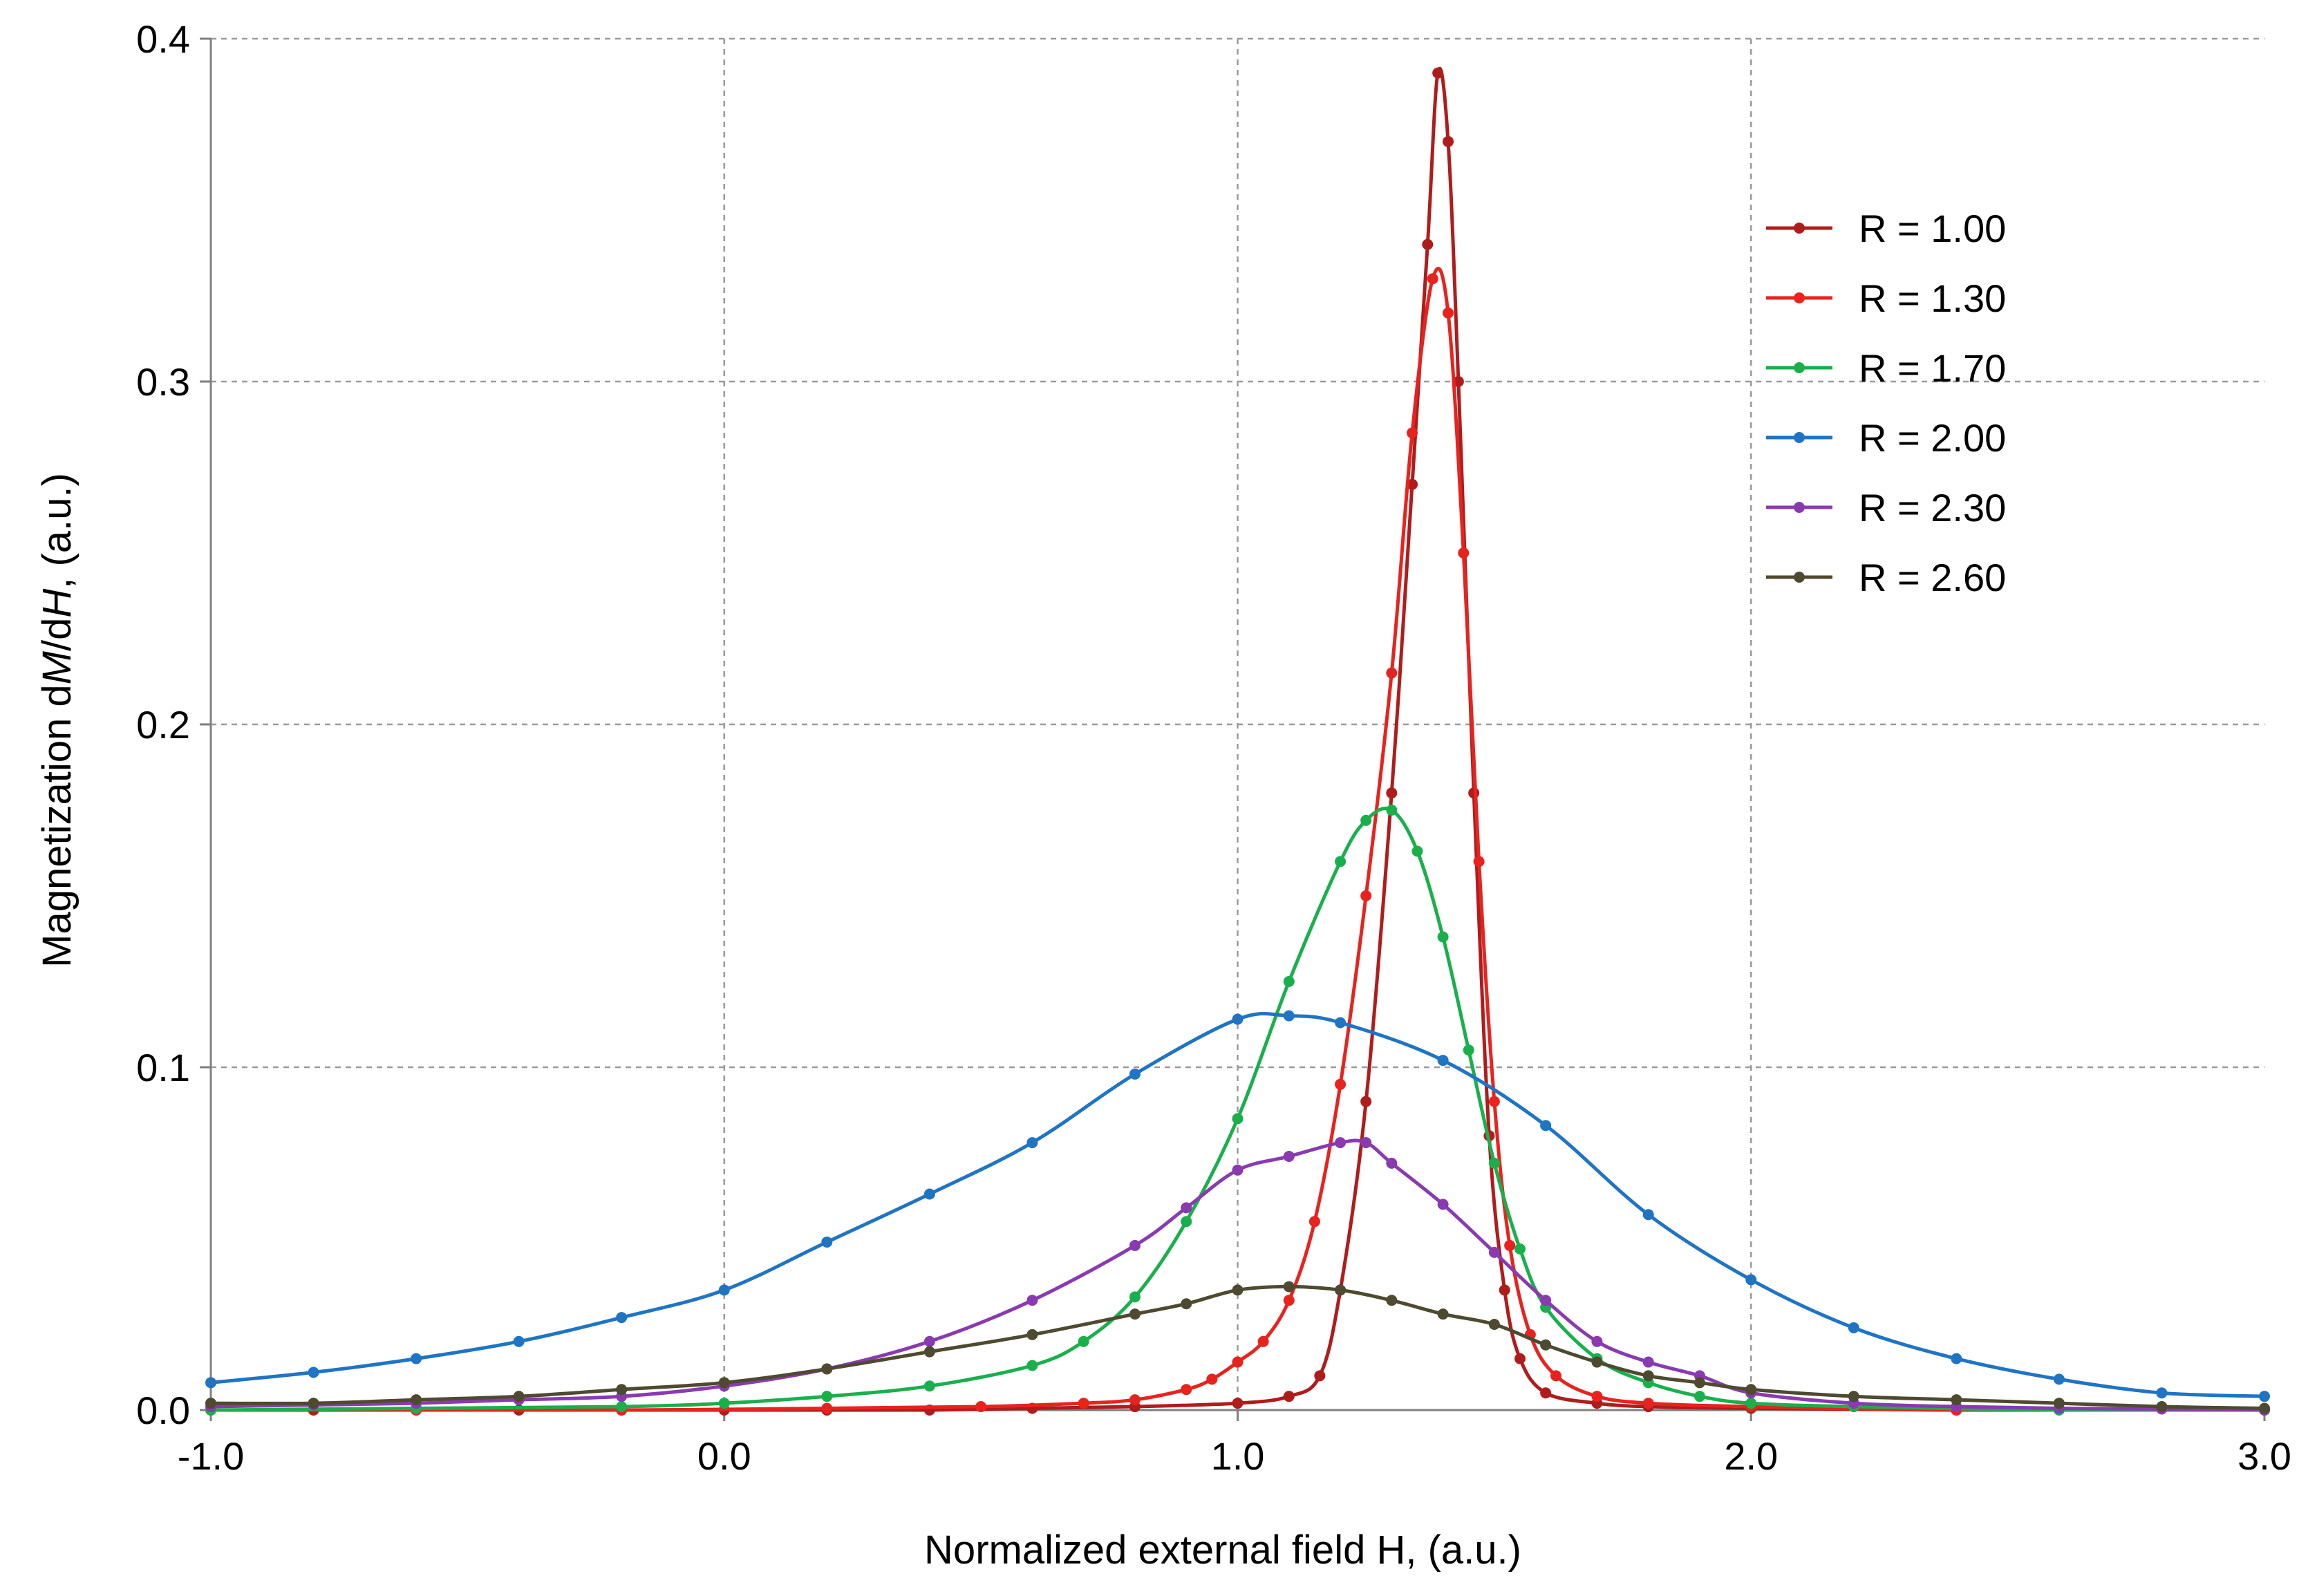 Image resolution: width=2308 pixels, height=1596 pixels. I want to click on y-tick-label: 0.1, so click(163, 1067).